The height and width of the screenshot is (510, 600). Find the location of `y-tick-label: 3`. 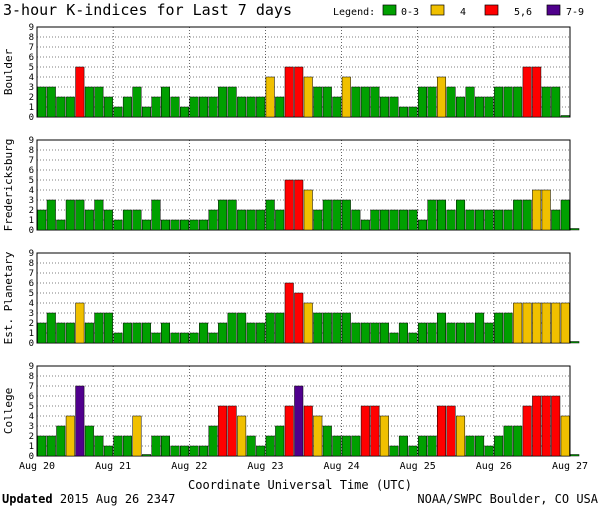

y-tick-label: 3 is located at coordinates (31, 314).